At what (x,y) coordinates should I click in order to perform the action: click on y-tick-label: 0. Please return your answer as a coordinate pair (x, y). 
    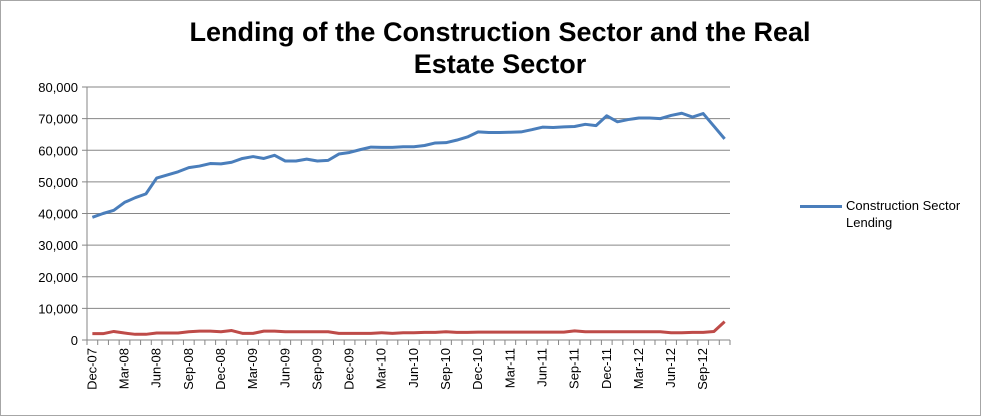
    Looking at the image, I should click on (74, 340).